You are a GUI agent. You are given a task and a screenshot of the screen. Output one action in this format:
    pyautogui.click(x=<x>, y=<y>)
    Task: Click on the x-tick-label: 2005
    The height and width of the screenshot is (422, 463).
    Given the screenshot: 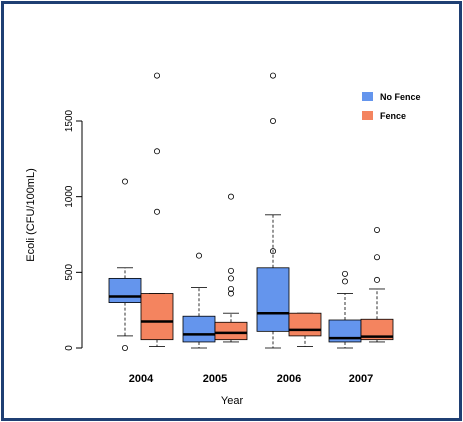 What is the action you would take?
    pyautogui.click(x=215, y=379)
    